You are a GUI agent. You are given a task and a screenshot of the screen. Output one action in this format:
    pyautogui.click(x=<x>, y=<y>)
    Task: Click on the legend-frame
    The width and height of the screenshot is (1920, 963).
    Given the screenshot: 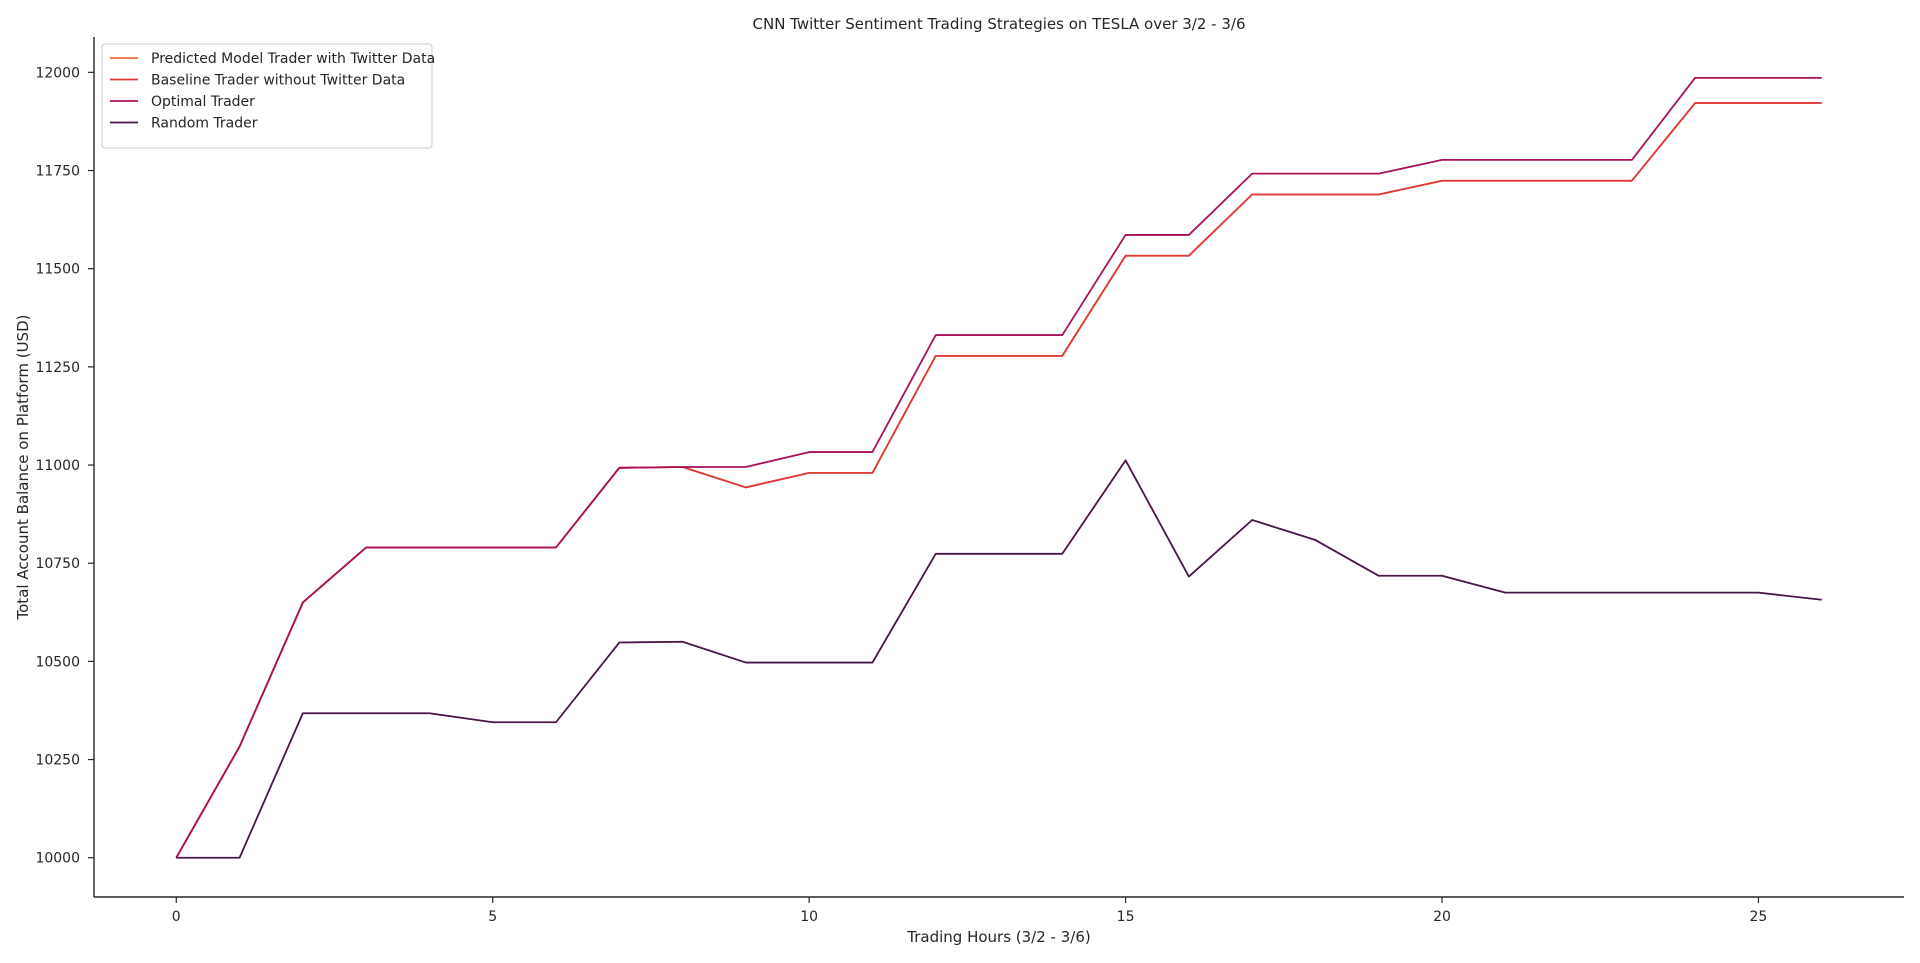 What is the action you would take?
    pyautogui.click(x=267, y=96)
    